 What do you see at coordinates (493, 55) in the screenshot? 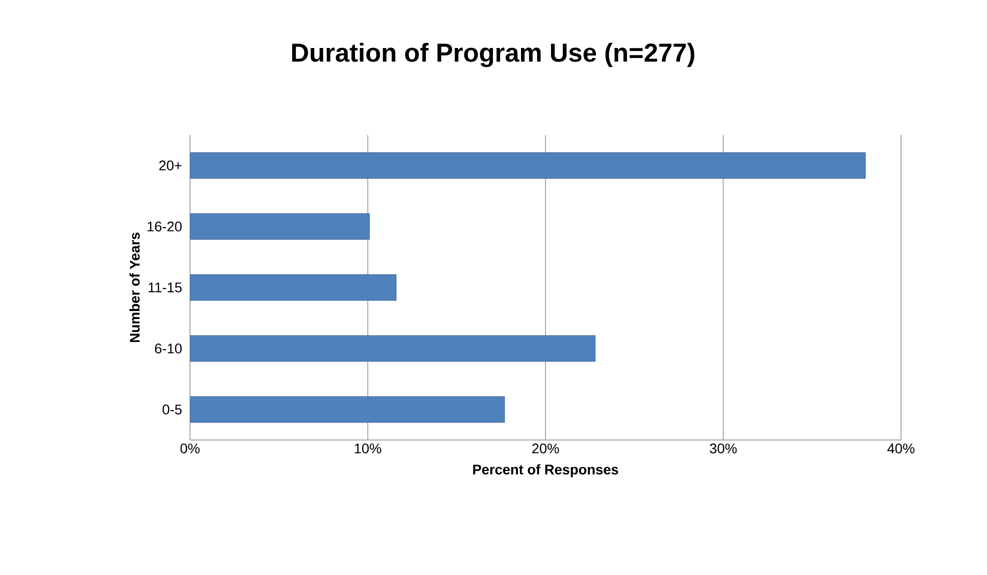
I see `chart-title: Duration of Program Use (n=277)` at bounding box center [493, 55].